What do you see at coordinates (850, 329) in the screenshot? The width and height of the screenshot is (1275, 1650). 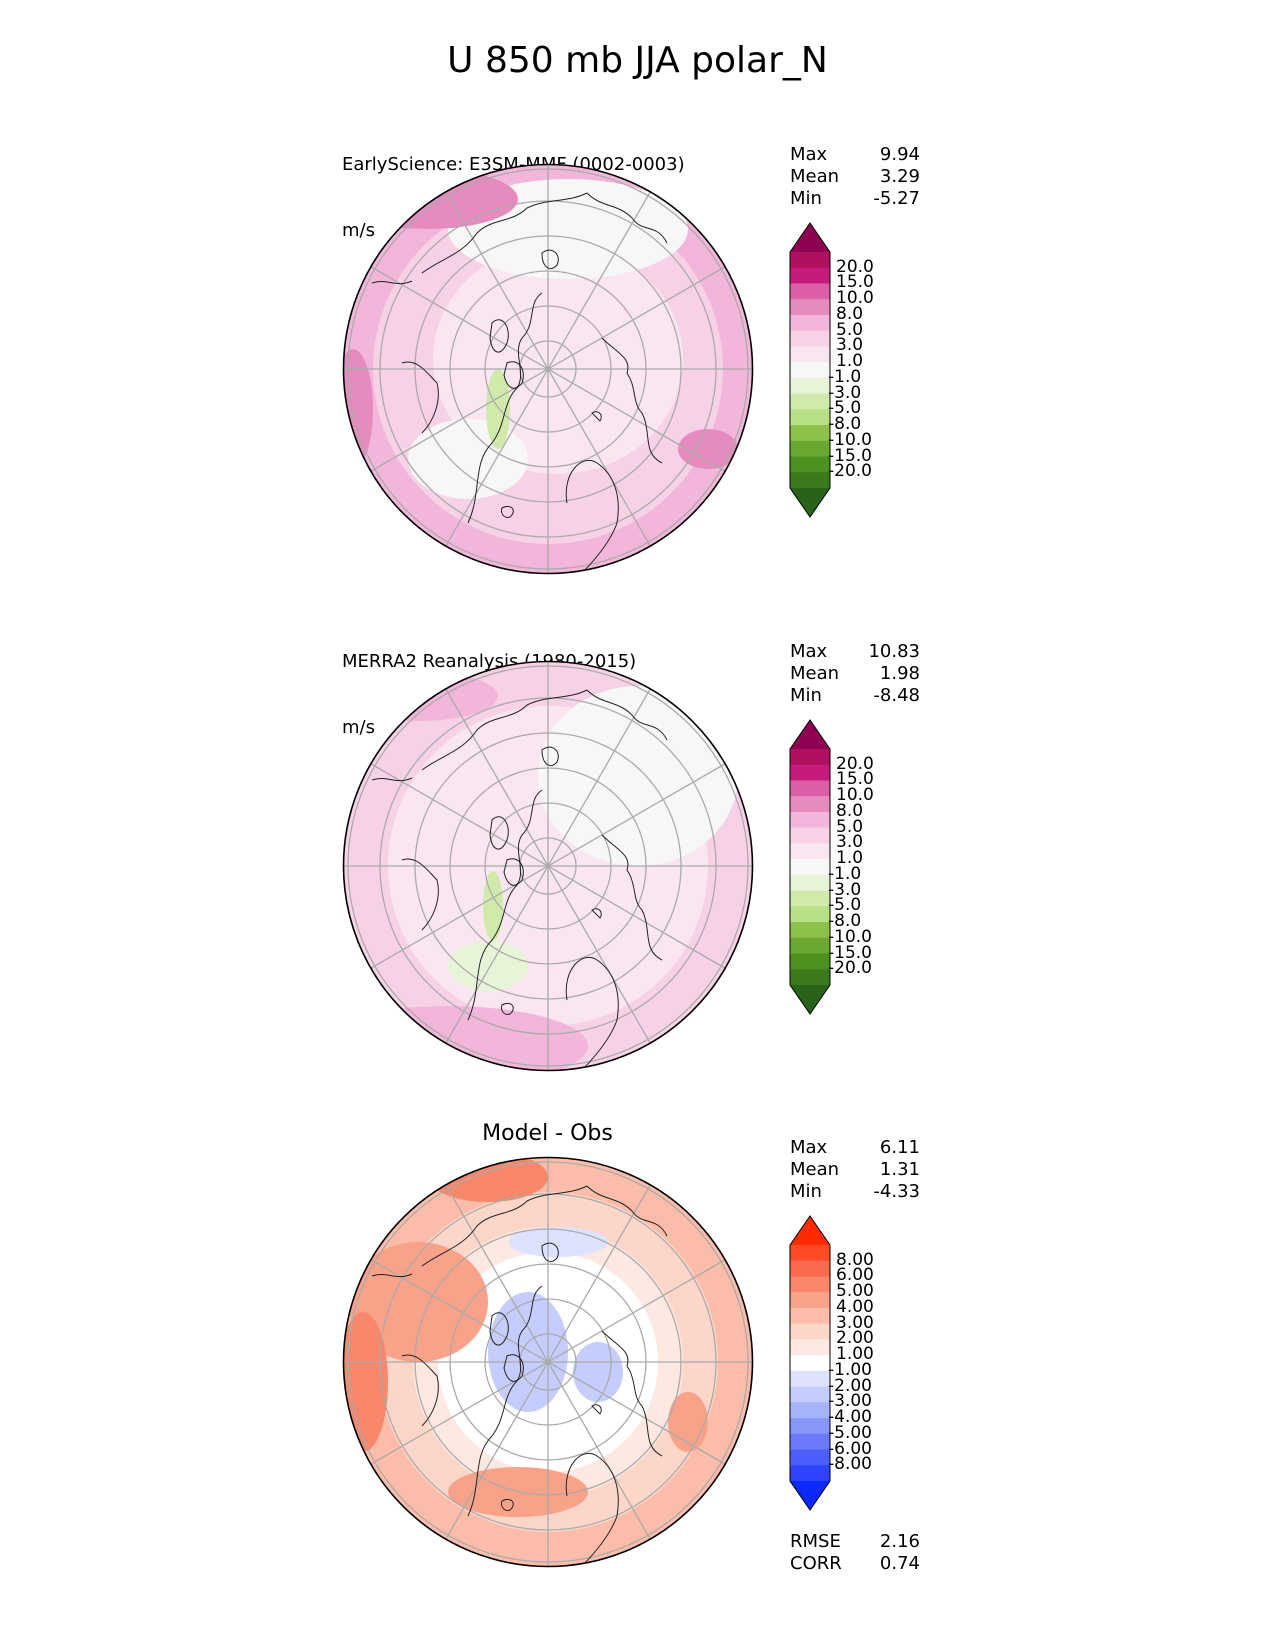 I see `colorbar-tick-label: 5.0` at bounding box center [850, 329].